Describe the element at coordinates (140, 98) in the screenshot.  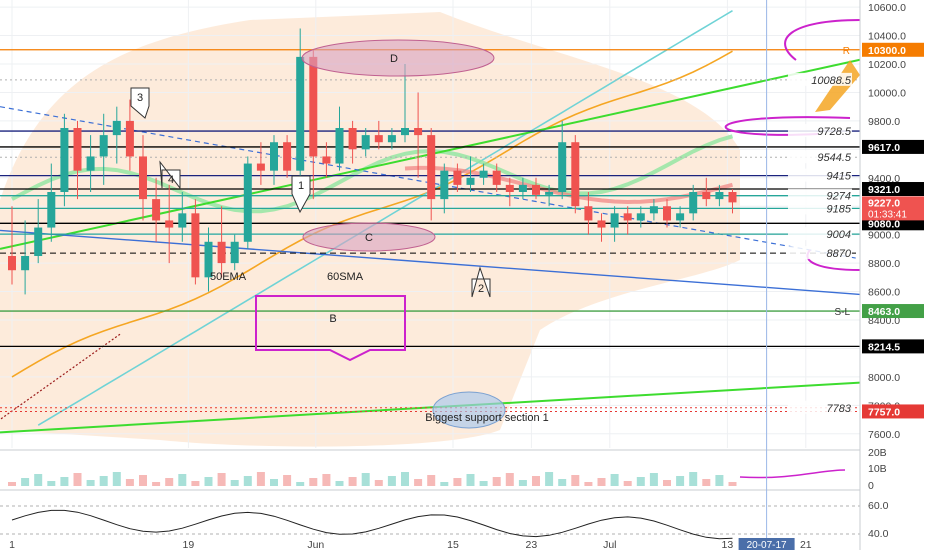
I see `marker-3-label: 3` at that location.